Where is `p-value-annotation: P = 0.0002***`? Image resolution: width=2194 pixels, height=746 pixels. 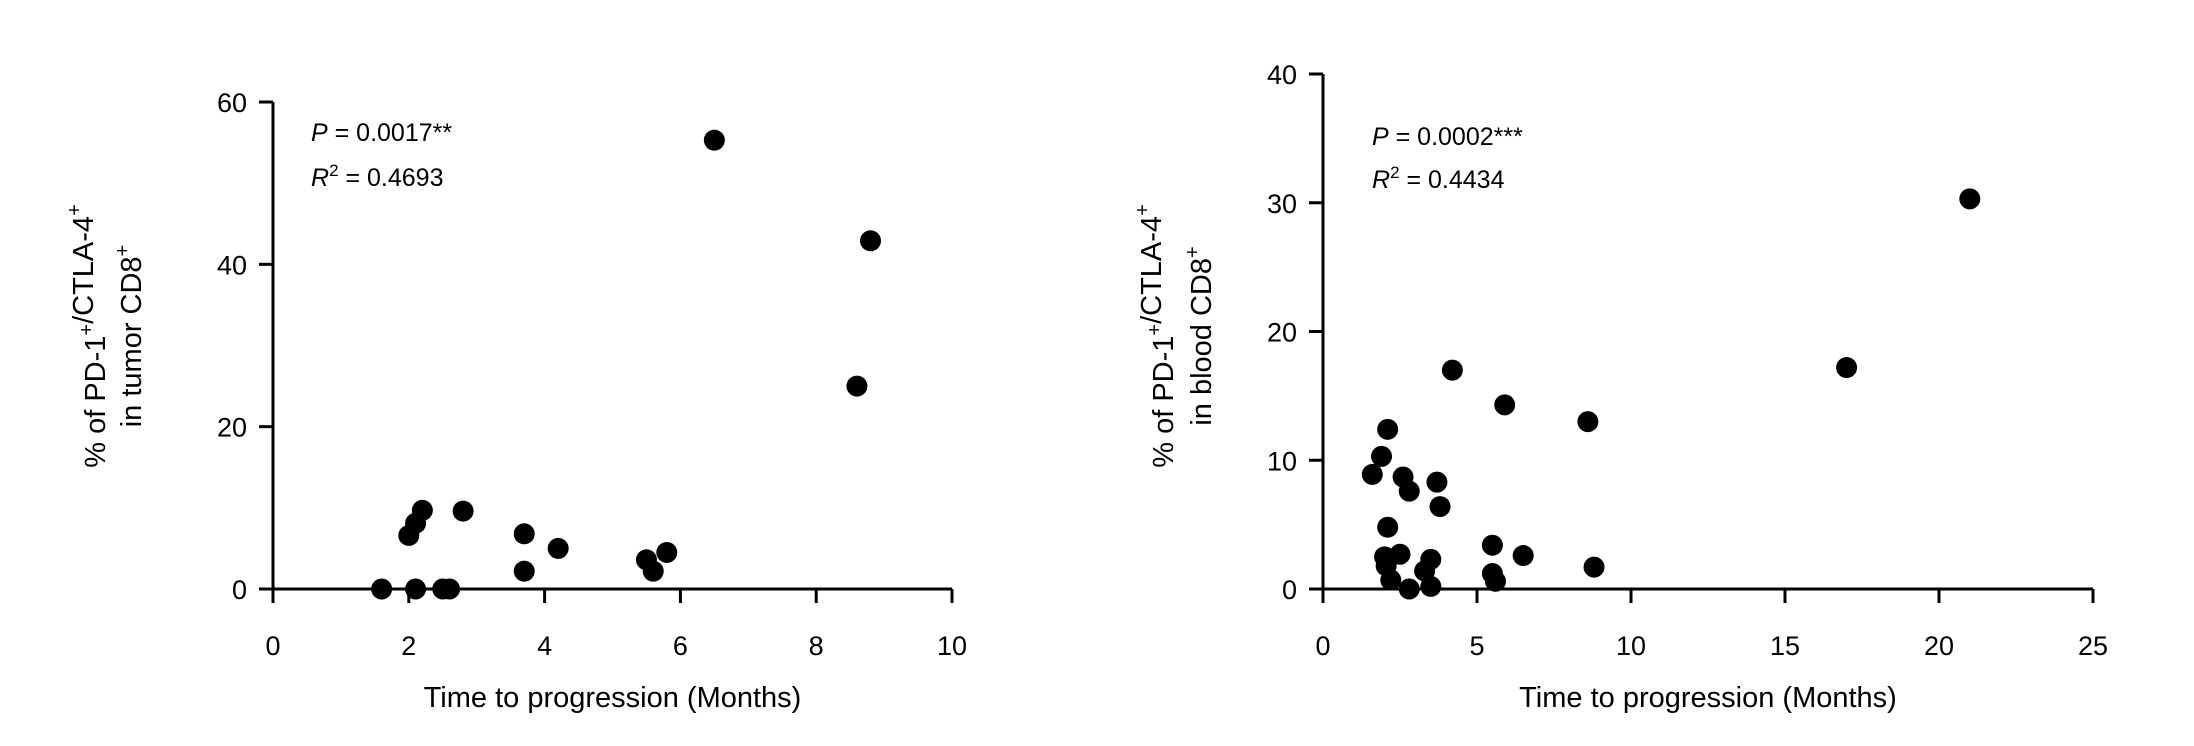 p-value-annotation: P = 0.0002*** is located at coordinates (1447, 137).